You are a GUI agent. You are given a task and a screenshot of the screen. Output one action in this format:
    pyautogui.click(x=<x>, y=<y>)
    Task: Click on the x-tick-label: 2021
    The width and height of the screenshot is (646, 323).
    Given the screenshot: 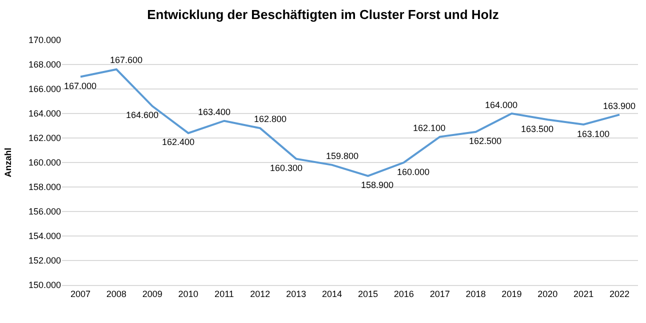 What is the action you would take?
    pyautogui.click(x=584, y=293)
    